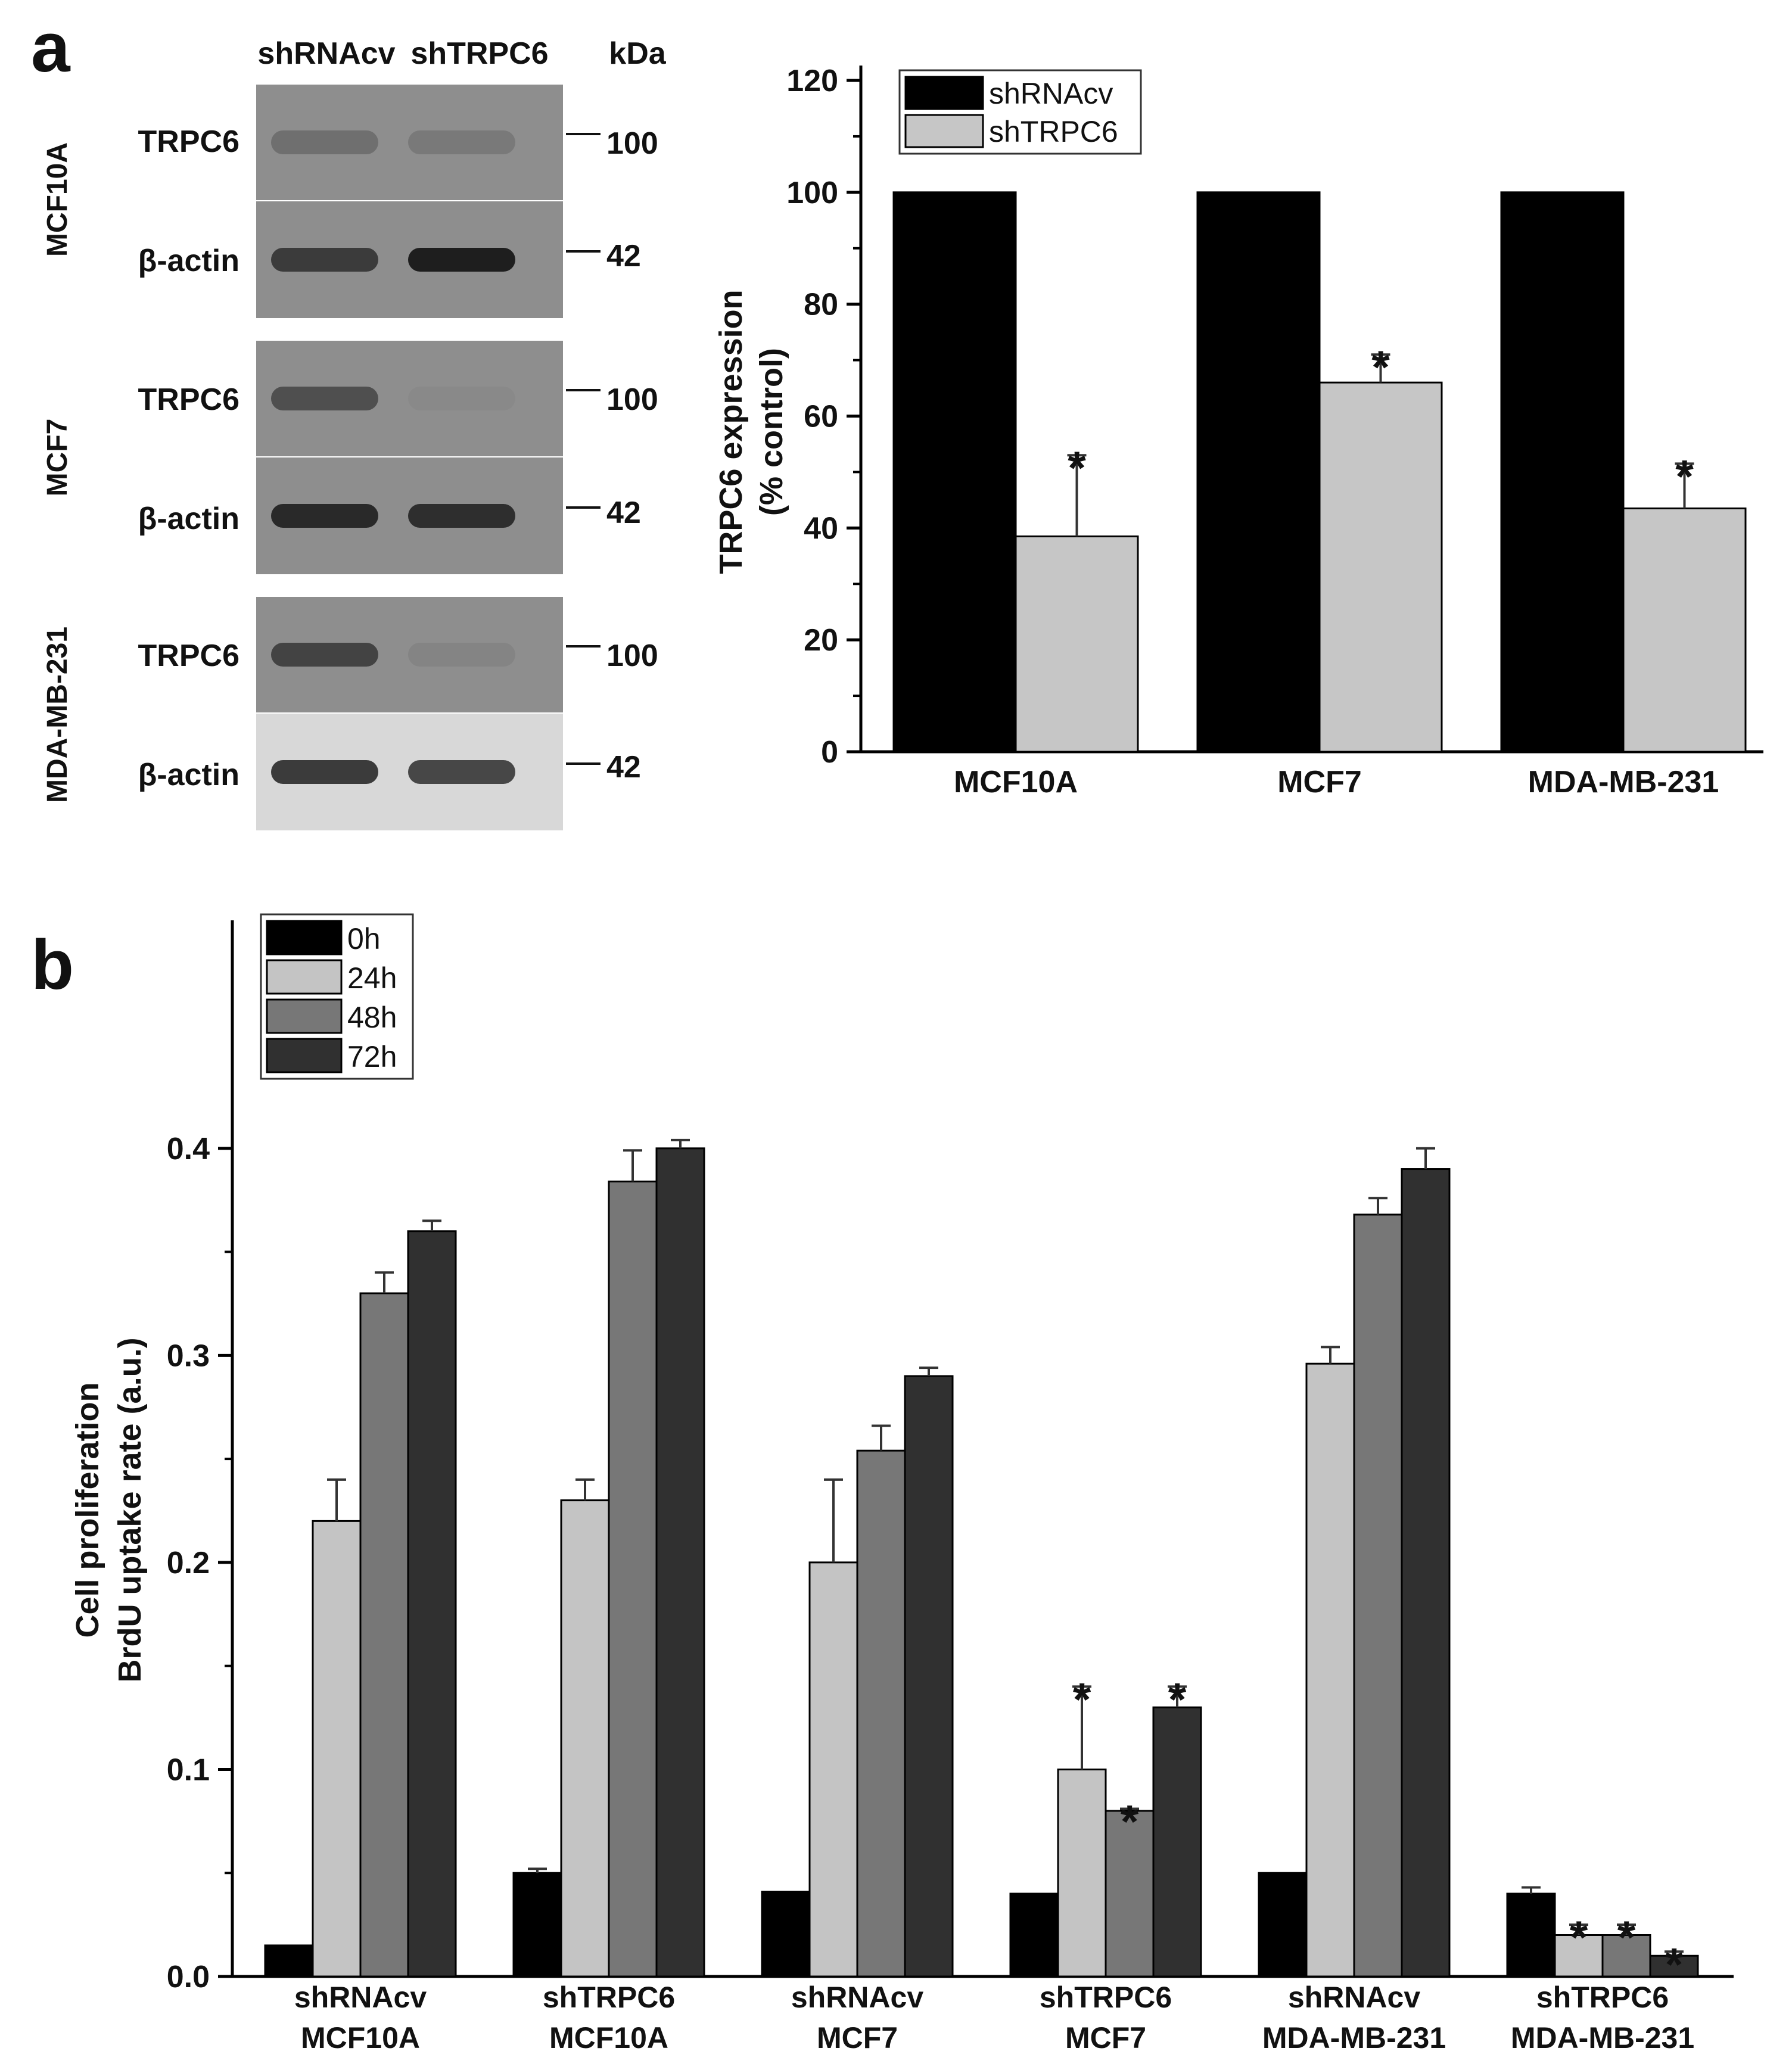  What do you see at coordinates (1319, 782) in the screenshot?
I see `category-label: MCF7` at bounding box center [1319, 782].